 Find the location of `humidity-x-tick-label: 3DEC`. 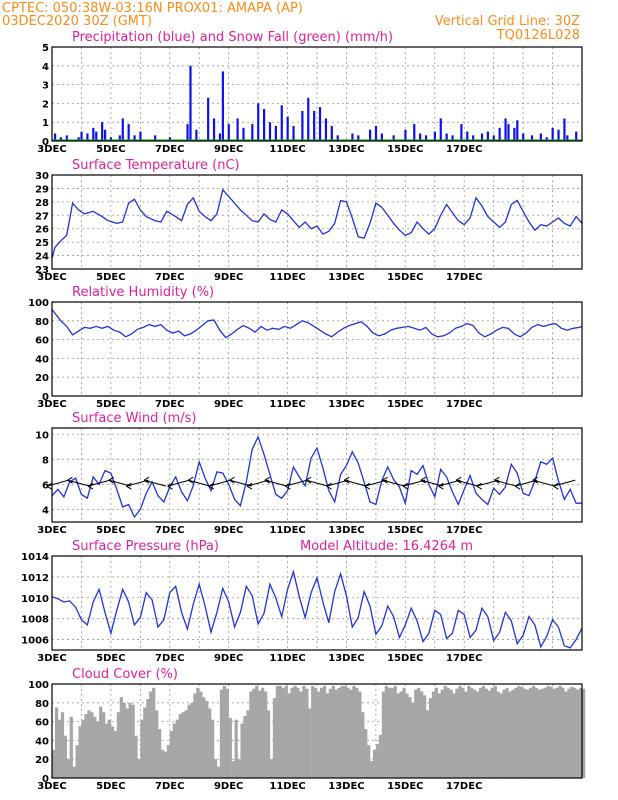

humidity-x-tick-label: 3DEC is located at coordinates (51, 404).